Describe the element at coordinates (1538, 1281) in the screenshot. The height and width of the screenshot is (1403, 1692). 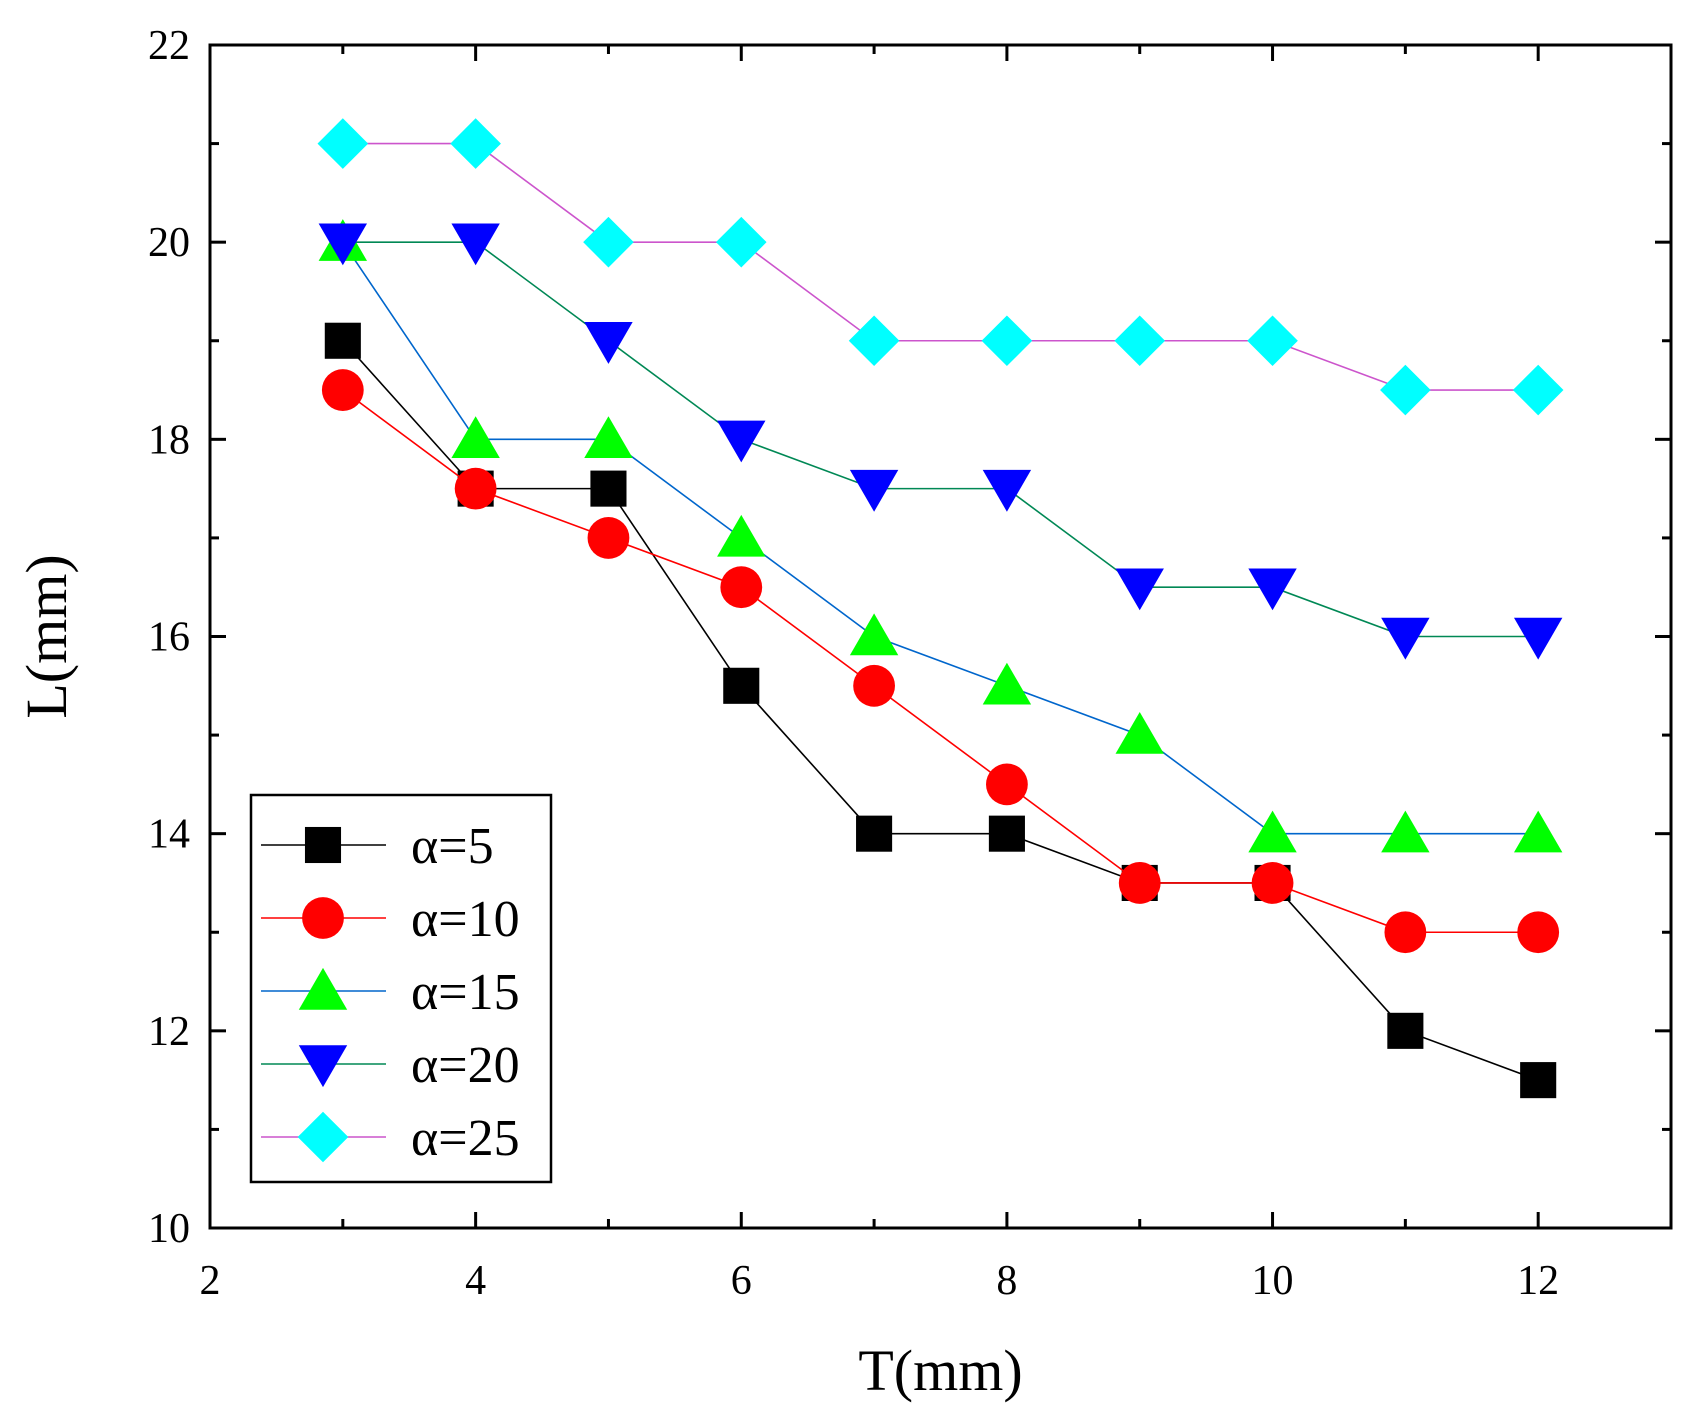
I see `x-tick-label: 12` at that location.